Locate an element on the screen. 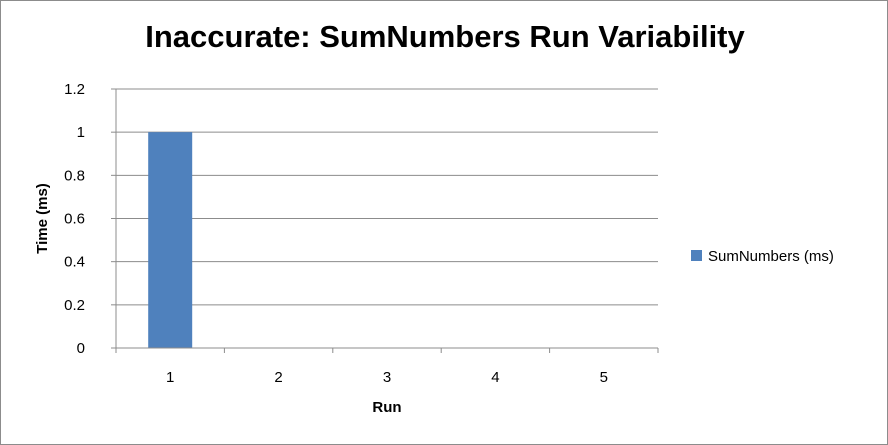  bars is located at coordinates (170, 240).